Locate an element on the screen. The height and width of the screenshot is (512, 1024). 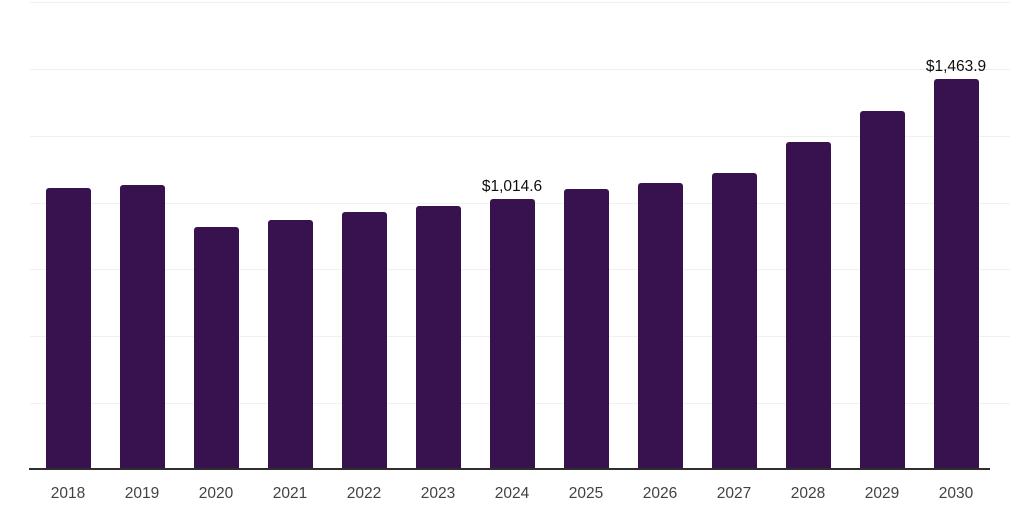
bar-2020 is located at coordinates (216, 348).